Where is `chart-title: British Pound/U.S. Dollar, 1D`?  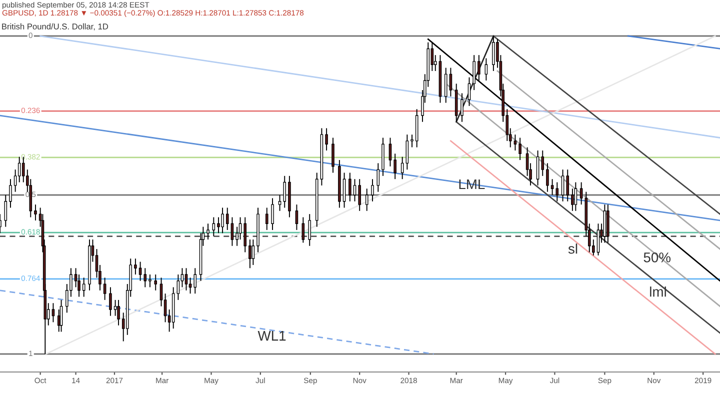 chart-title: British Pound/U.S. Dollar, 1D is located at coordinates (55, 26).